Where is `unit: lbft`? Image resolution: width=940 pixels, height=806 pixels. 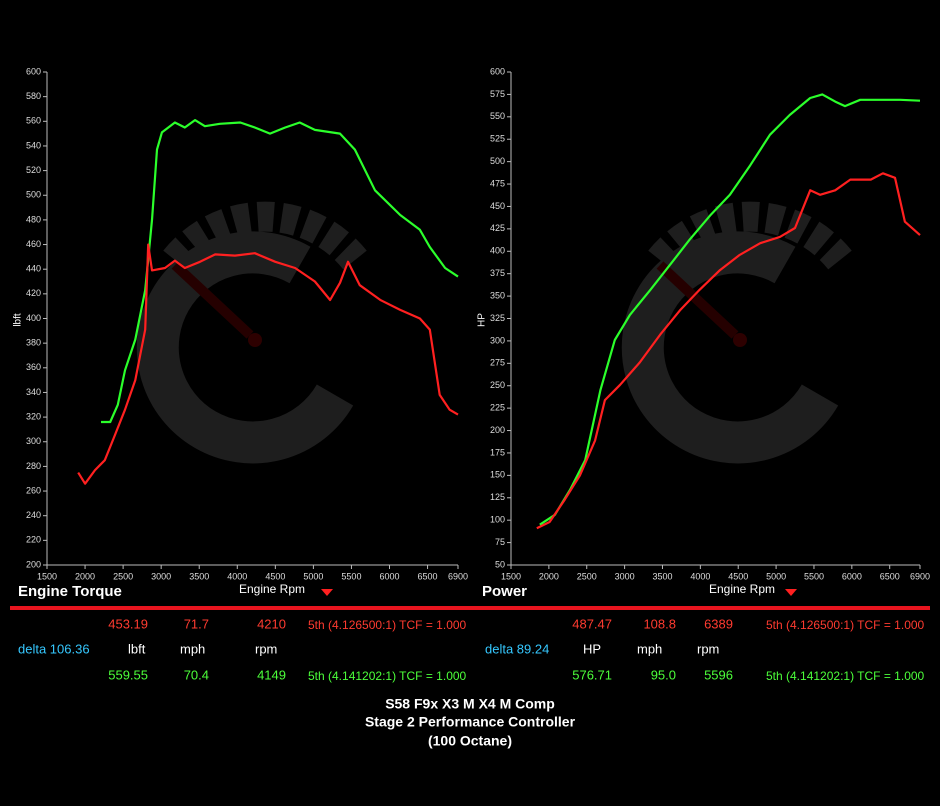
unit: lbft is located at coordinates (137, 648).